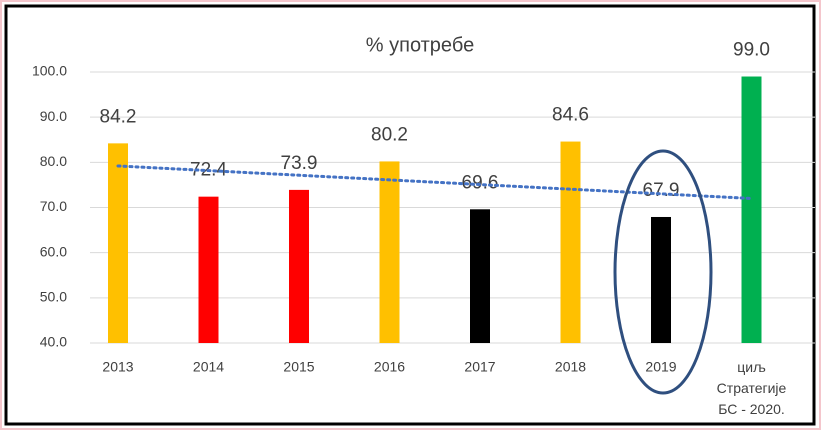 The height and width of the screenshot is (430, 821). I want to click on y-tick-label: 80.0, so click(53, 161).